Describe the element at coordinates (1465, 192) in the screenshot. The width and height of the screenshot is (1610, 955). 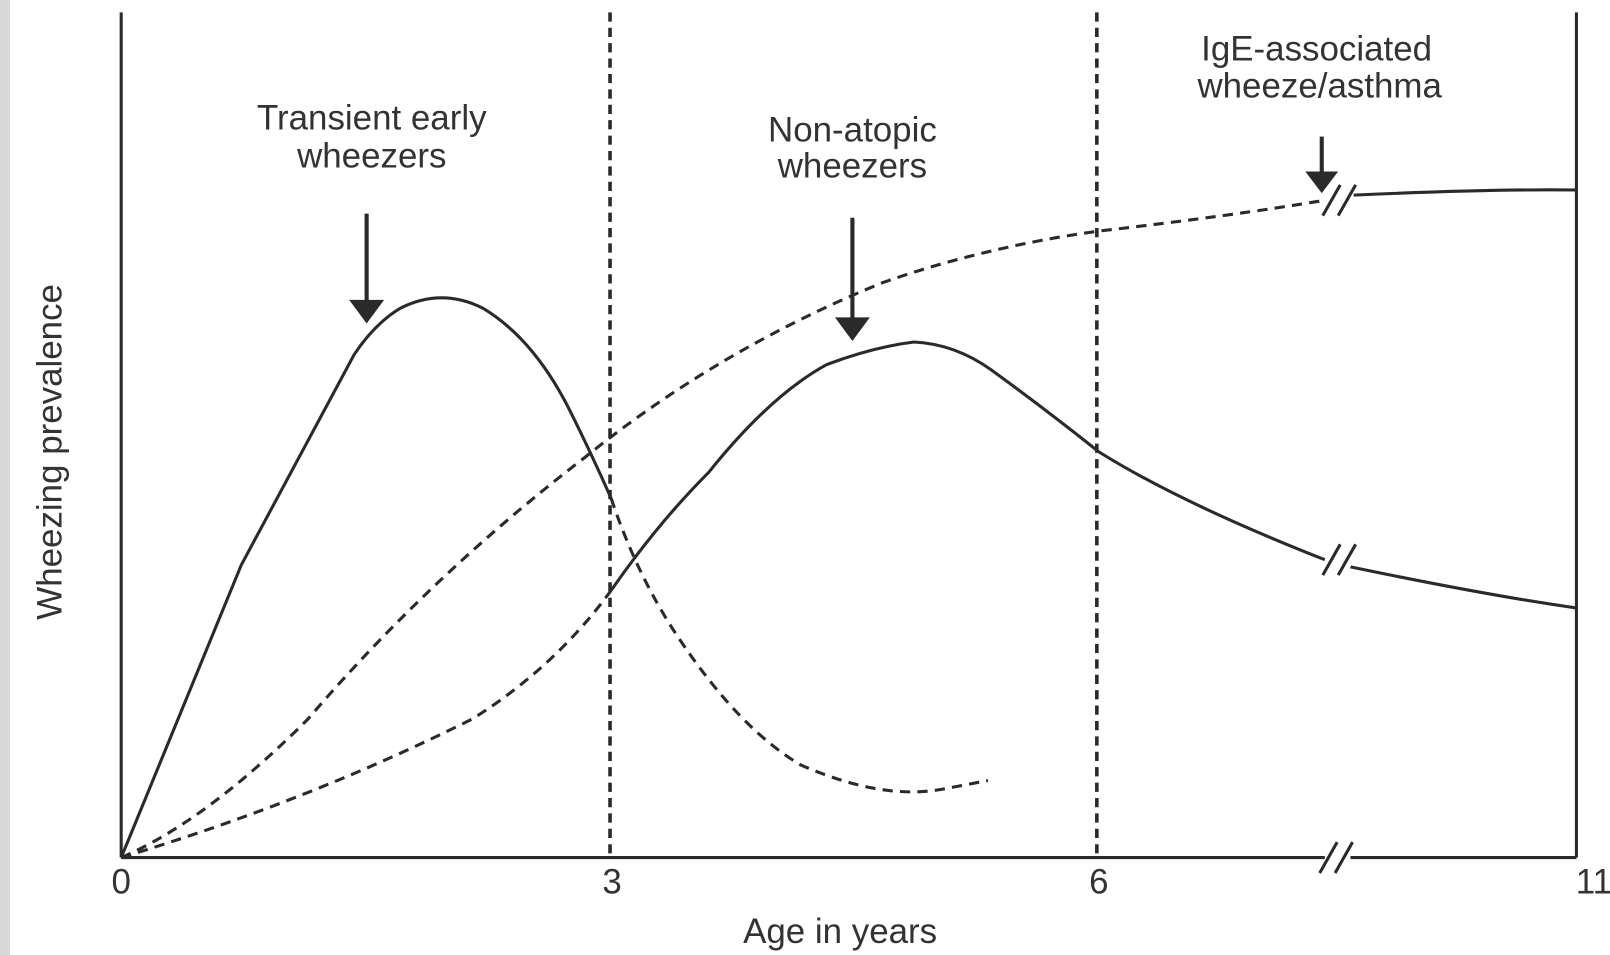
I see `ige-curve` at that location.